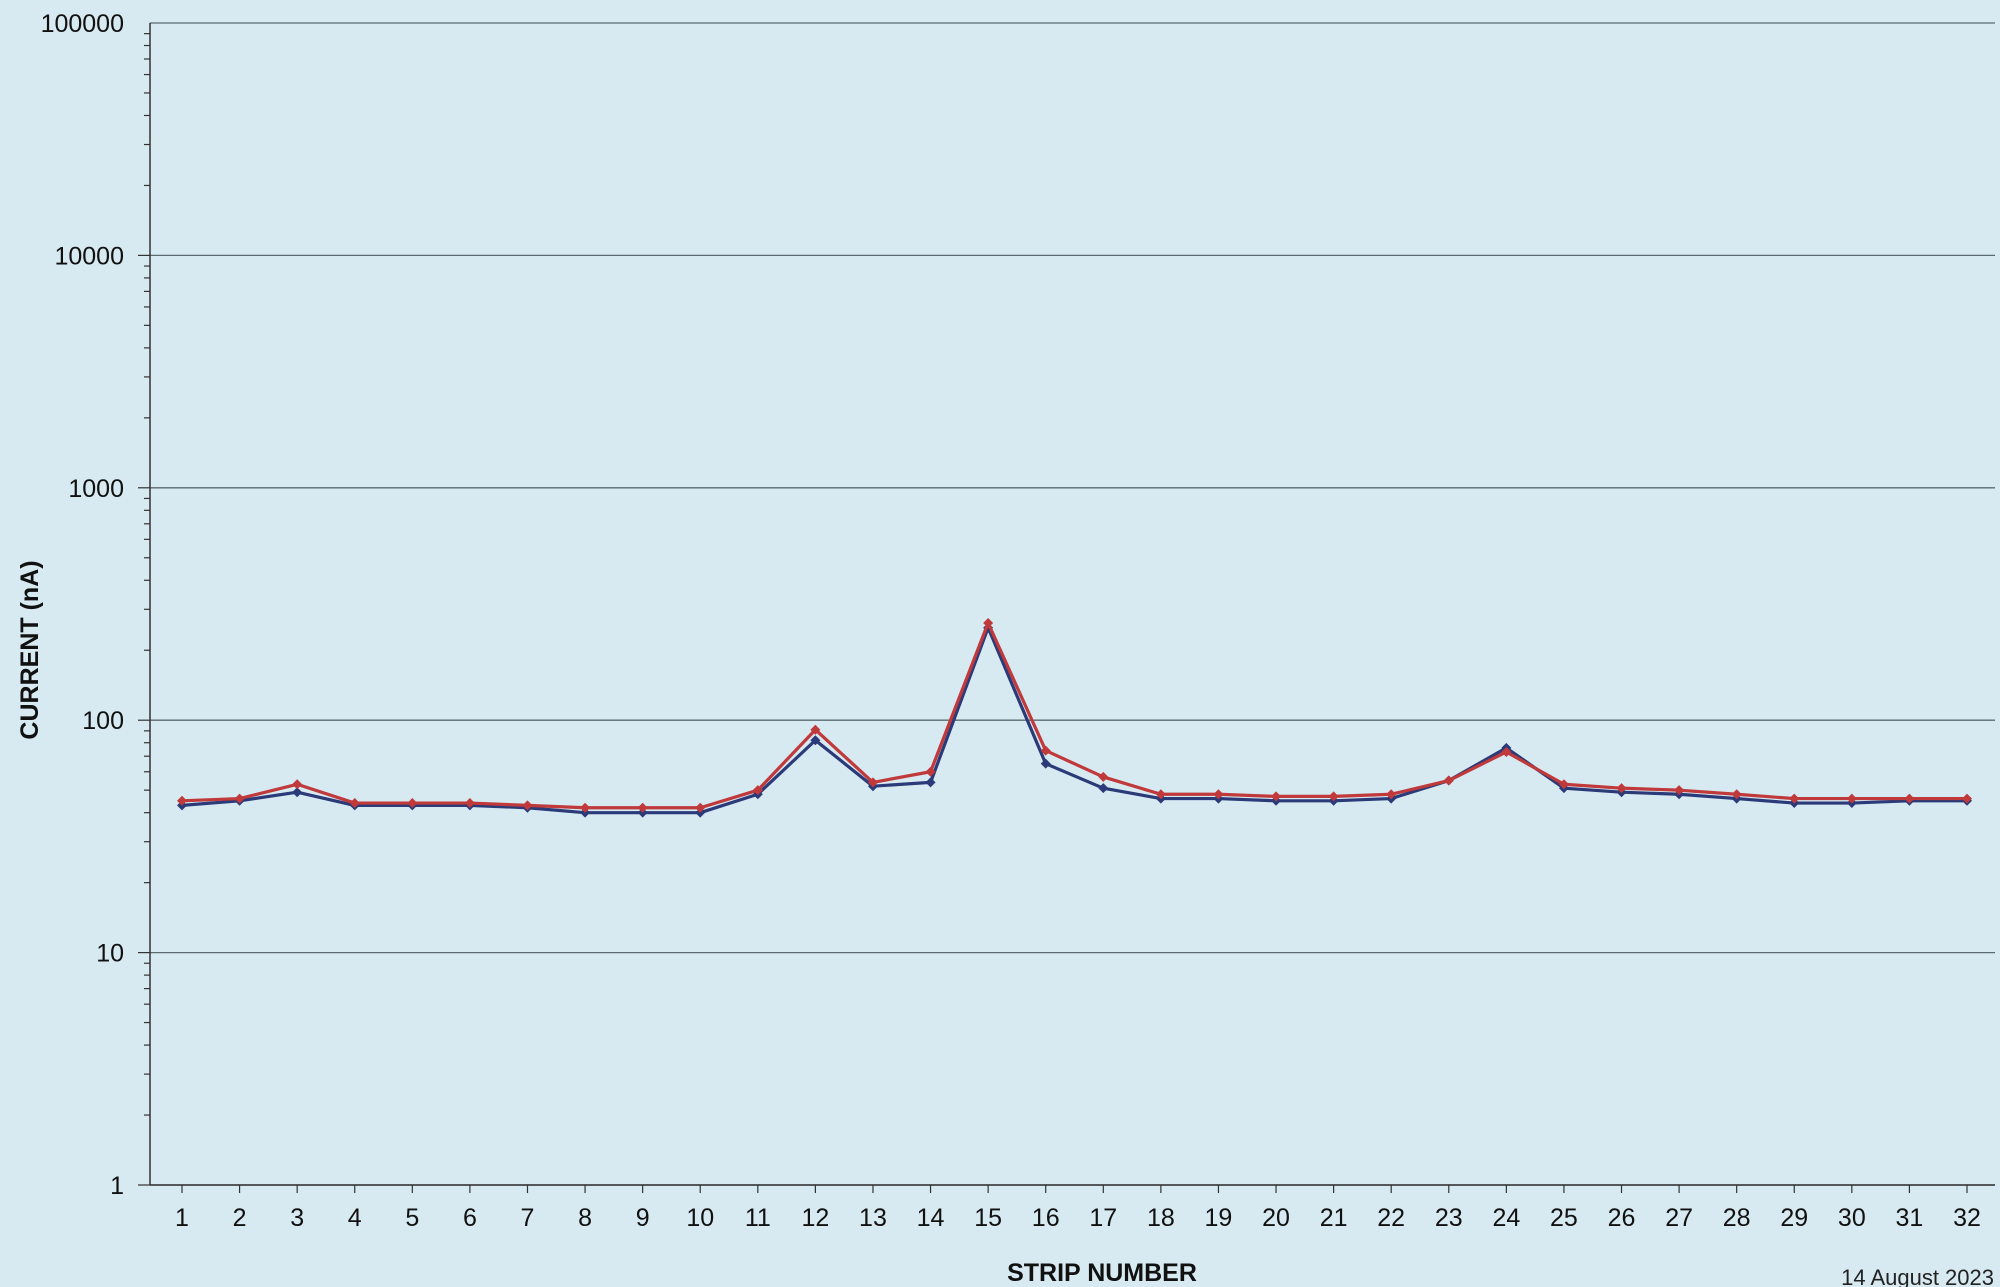  What do you see at coordinates (1102, 1273) in the screenshot?
I see `x-axis-title: STRIP NUMBER` at bounding box center [1102, 1273].